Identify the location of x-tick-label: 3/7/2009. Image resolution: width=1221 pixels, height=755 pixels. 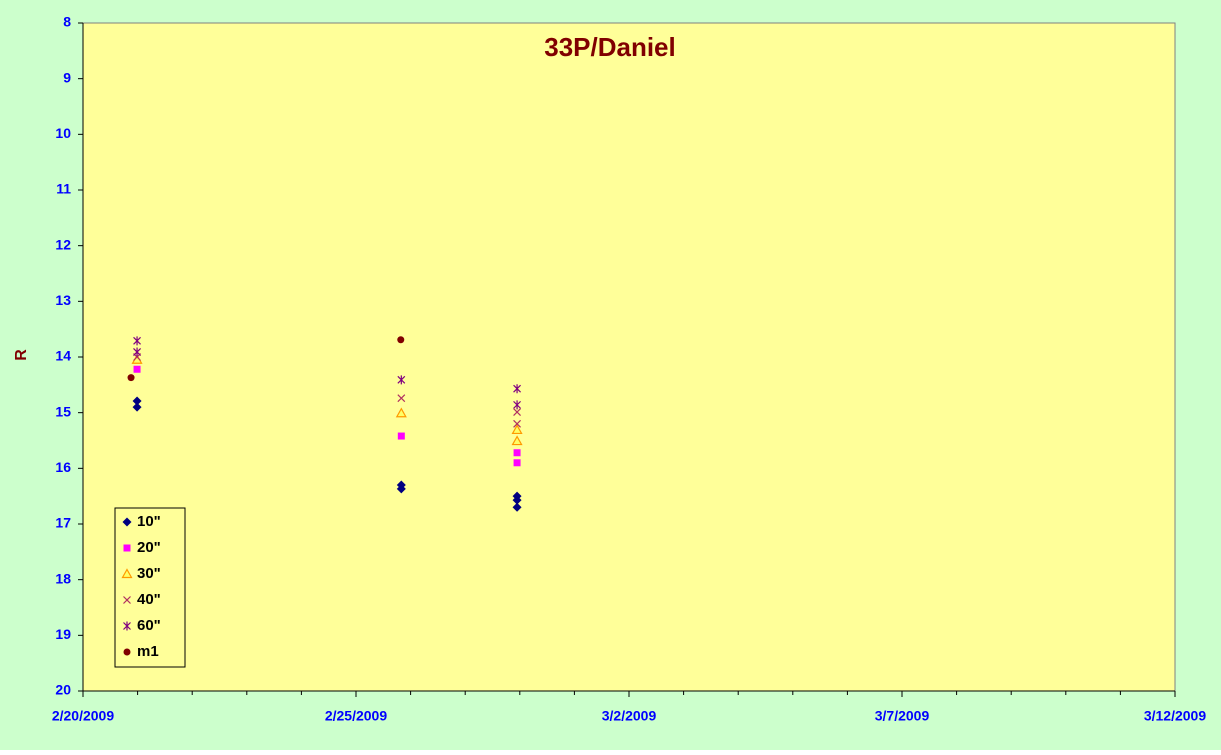
(902, 716).